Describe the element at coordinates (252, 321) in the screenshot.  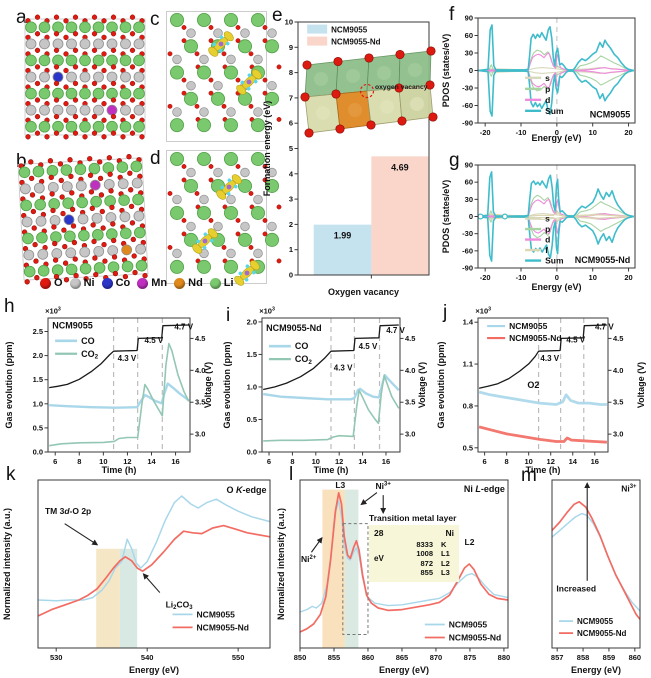
I see `svg-text: 2.0` at that location.